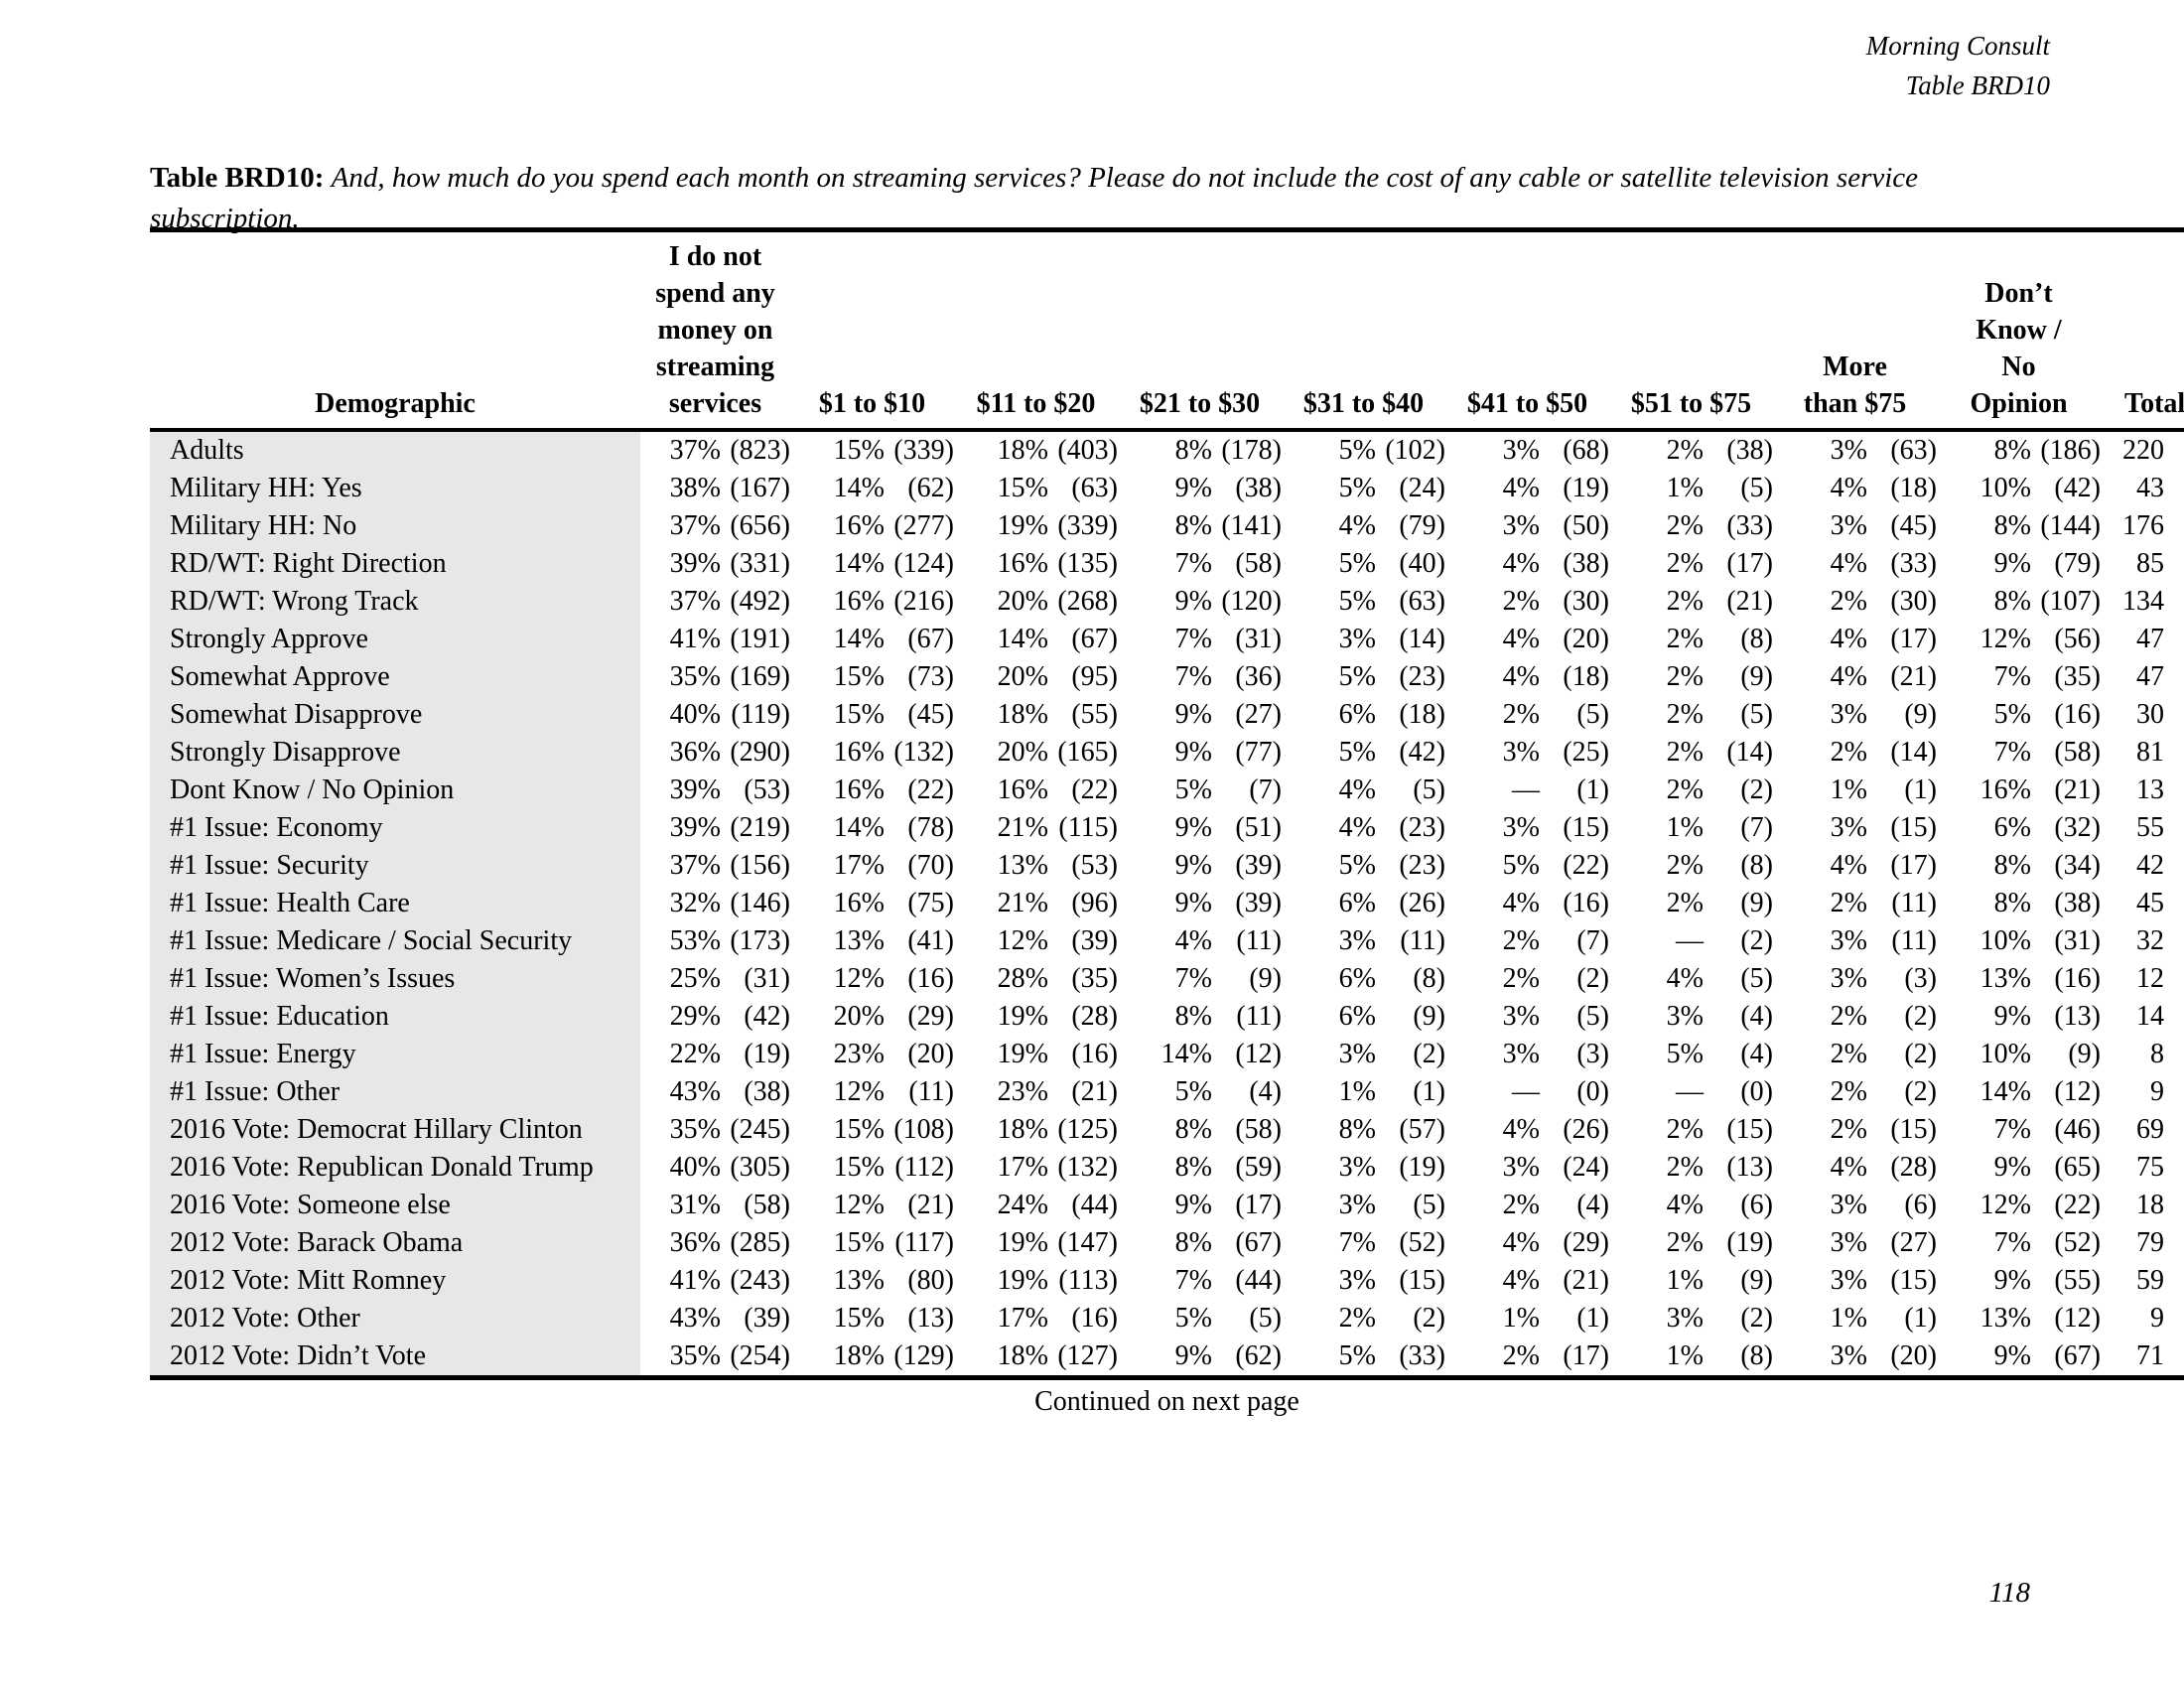  Describe the element at coordinates (1913, 752) in the screenshot. I see `cell-count: (14)` at that location.